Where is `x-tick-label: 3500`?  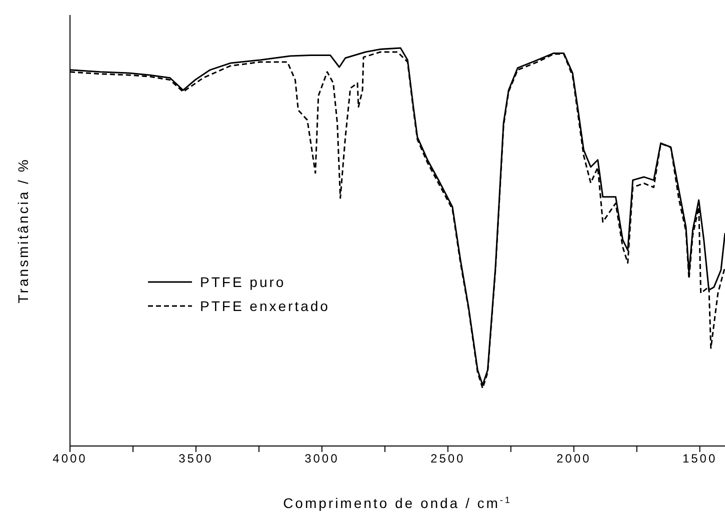
x-tick-label: 3500 is located at coordinates (196, 459).